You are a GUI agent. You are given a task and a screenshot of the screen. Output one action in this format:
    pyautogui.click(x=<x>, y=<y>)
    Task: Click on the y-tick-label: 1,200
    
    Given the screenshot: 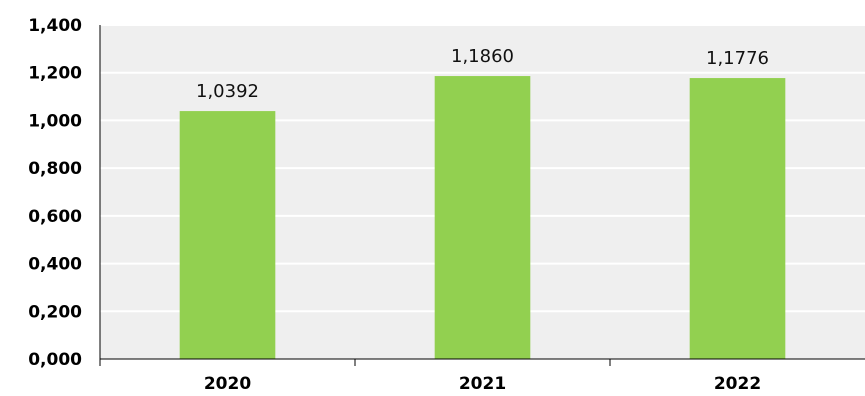 What is the action you would take?
    pyautogui.click(x=55, y=74)
    